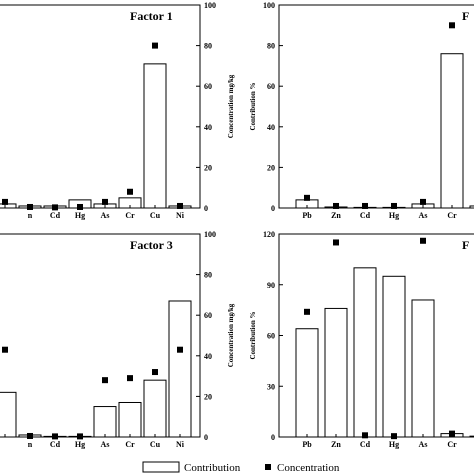  What do you see at coordinates (268, 467) in the screenshot?
I see `legend-concentration-marker` at bounding box center [268, 467].